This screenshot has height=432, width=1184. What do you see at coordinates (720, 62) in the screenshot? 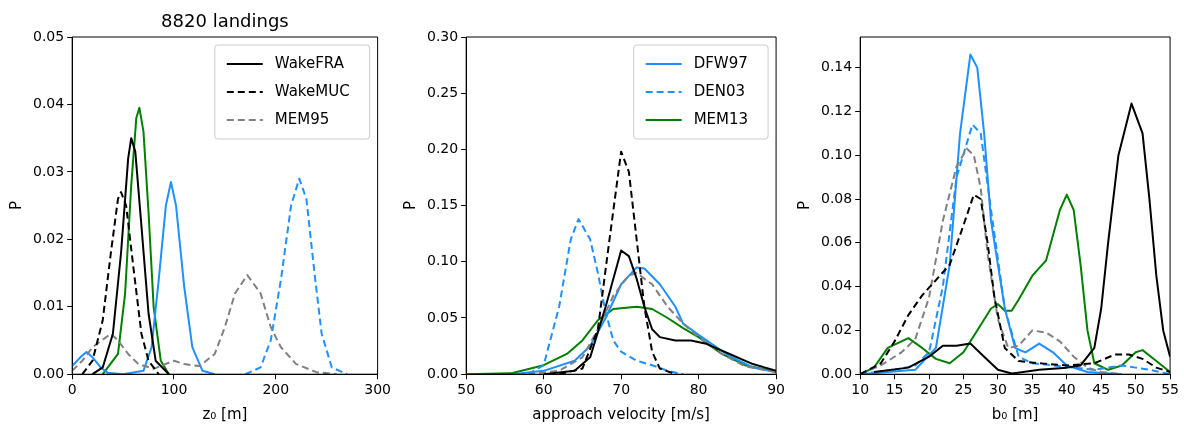
I see `legend-label: DFW97` at bounding box center [720, 62].